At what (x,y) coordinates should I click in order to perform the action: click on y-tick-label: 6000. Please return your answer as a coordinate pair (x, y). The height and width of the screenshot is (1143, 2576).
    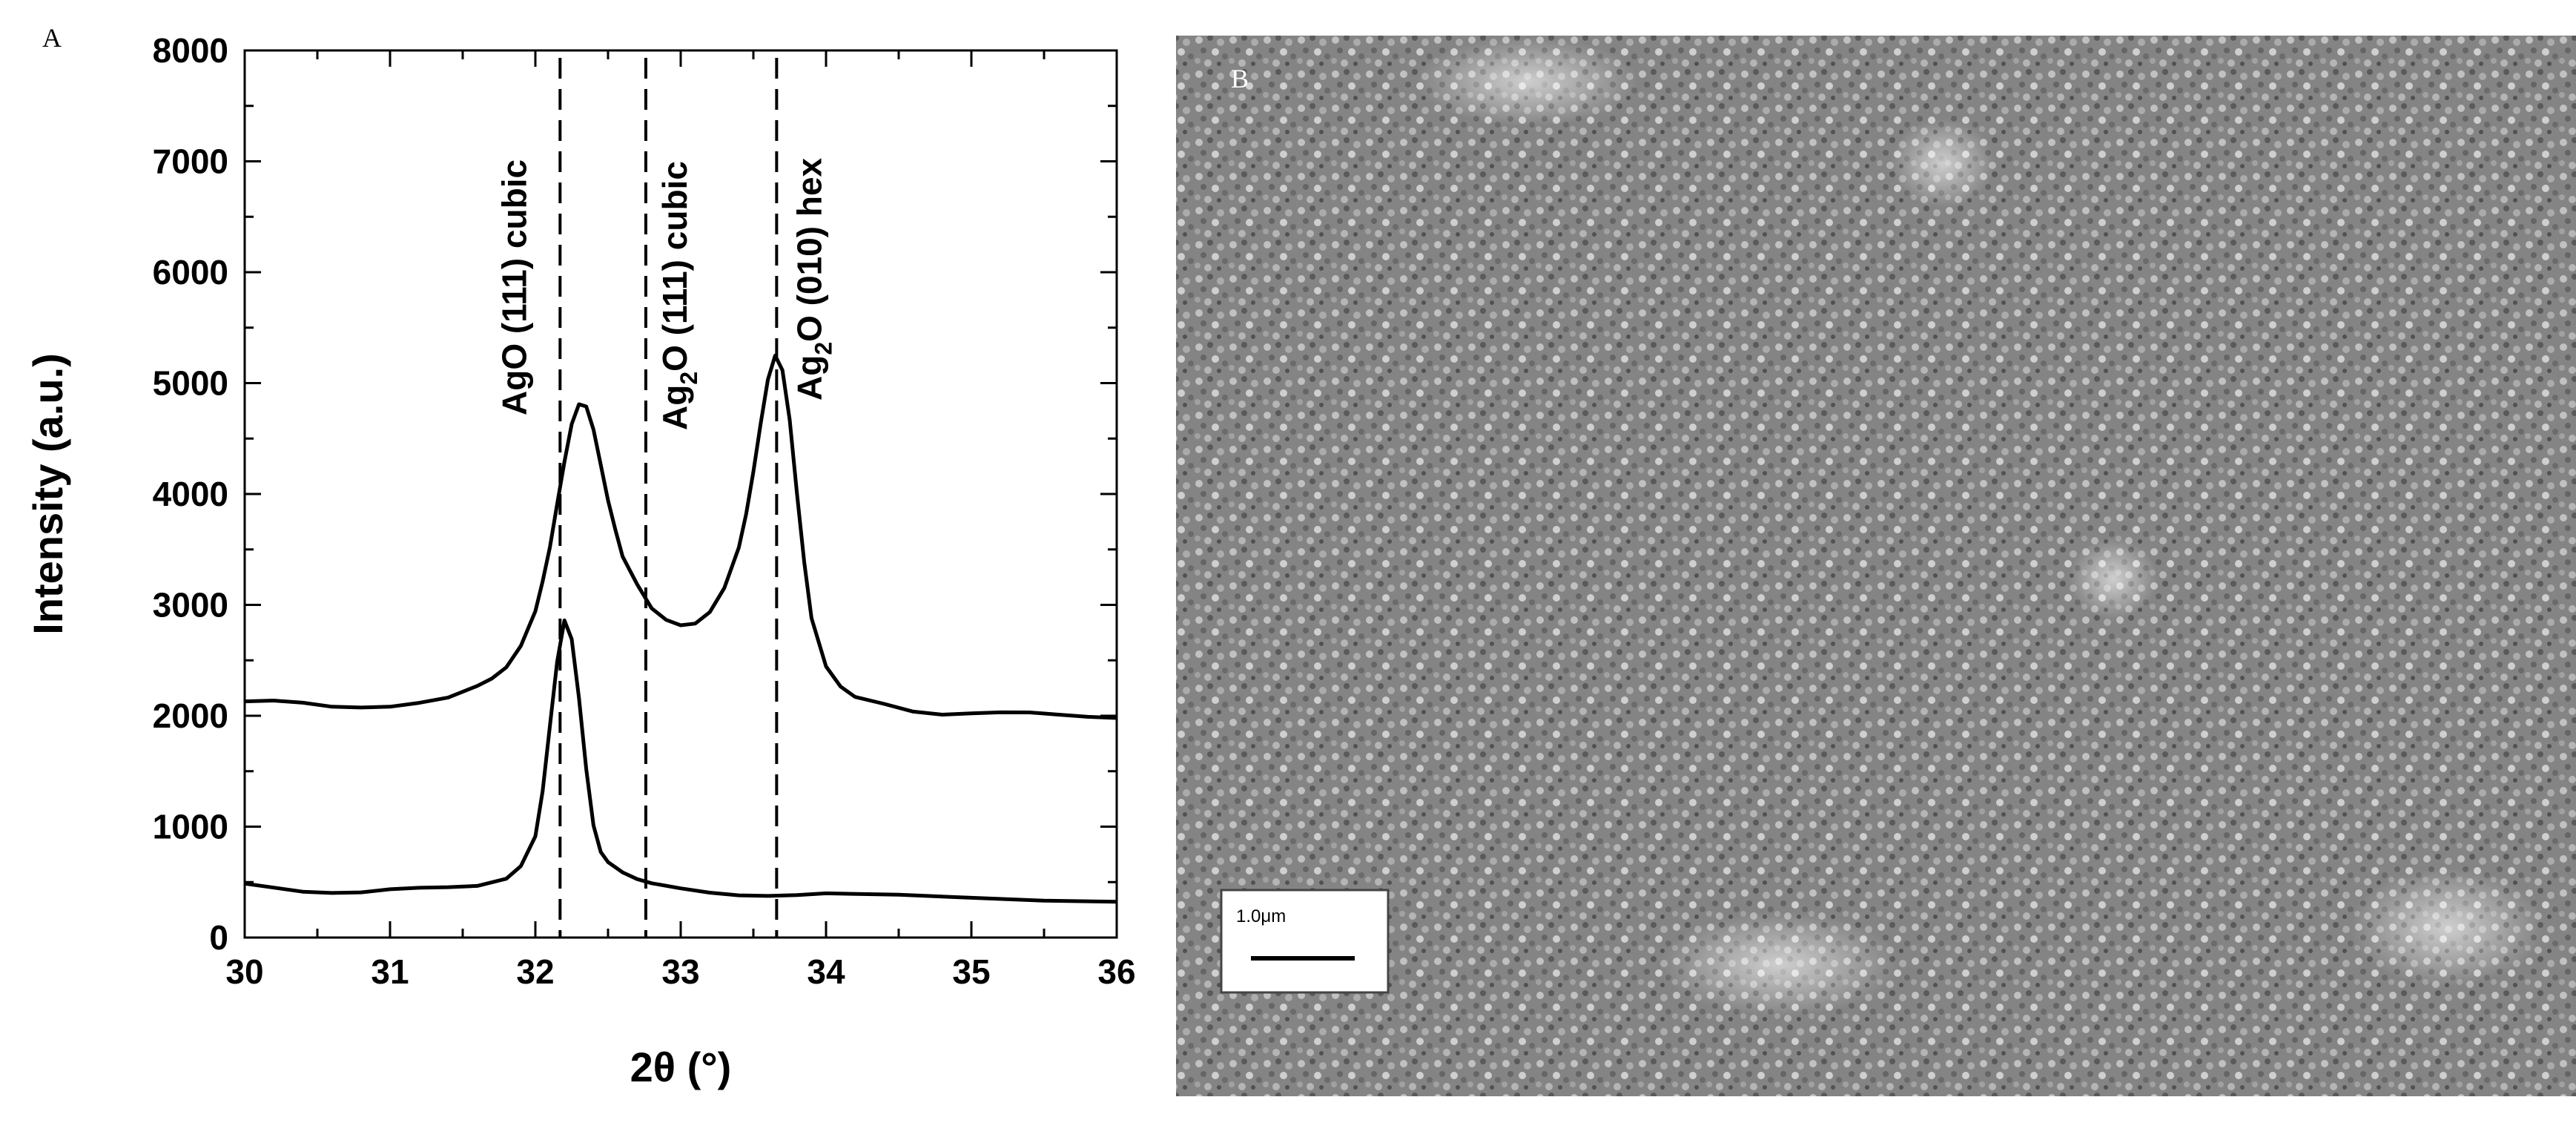
    Looking at the image, I should click on (190, 272).